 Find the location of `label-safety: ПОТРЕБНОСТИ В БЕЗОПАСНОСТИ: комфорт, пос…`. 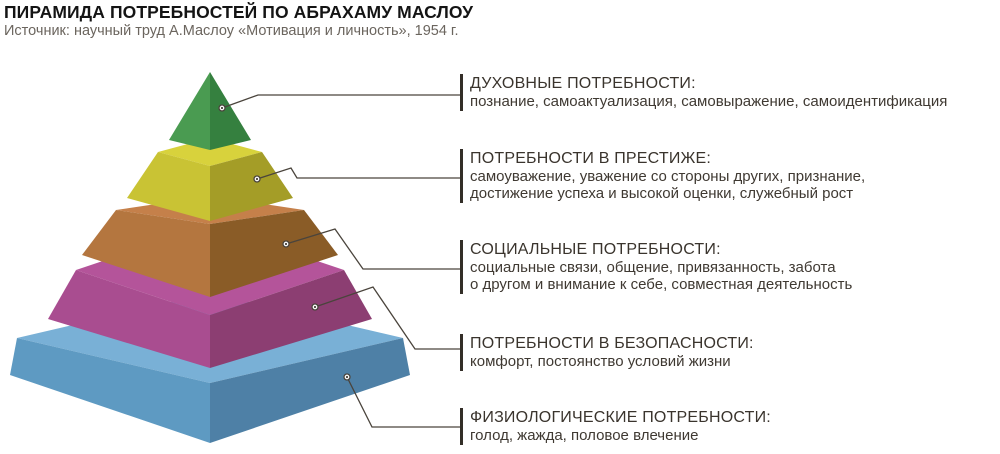

label-safety: ПОТРЕБНОСТИ В БЕЗОПАСНОСТИ: комфорт, пос… is located at coordinates (607, 352).